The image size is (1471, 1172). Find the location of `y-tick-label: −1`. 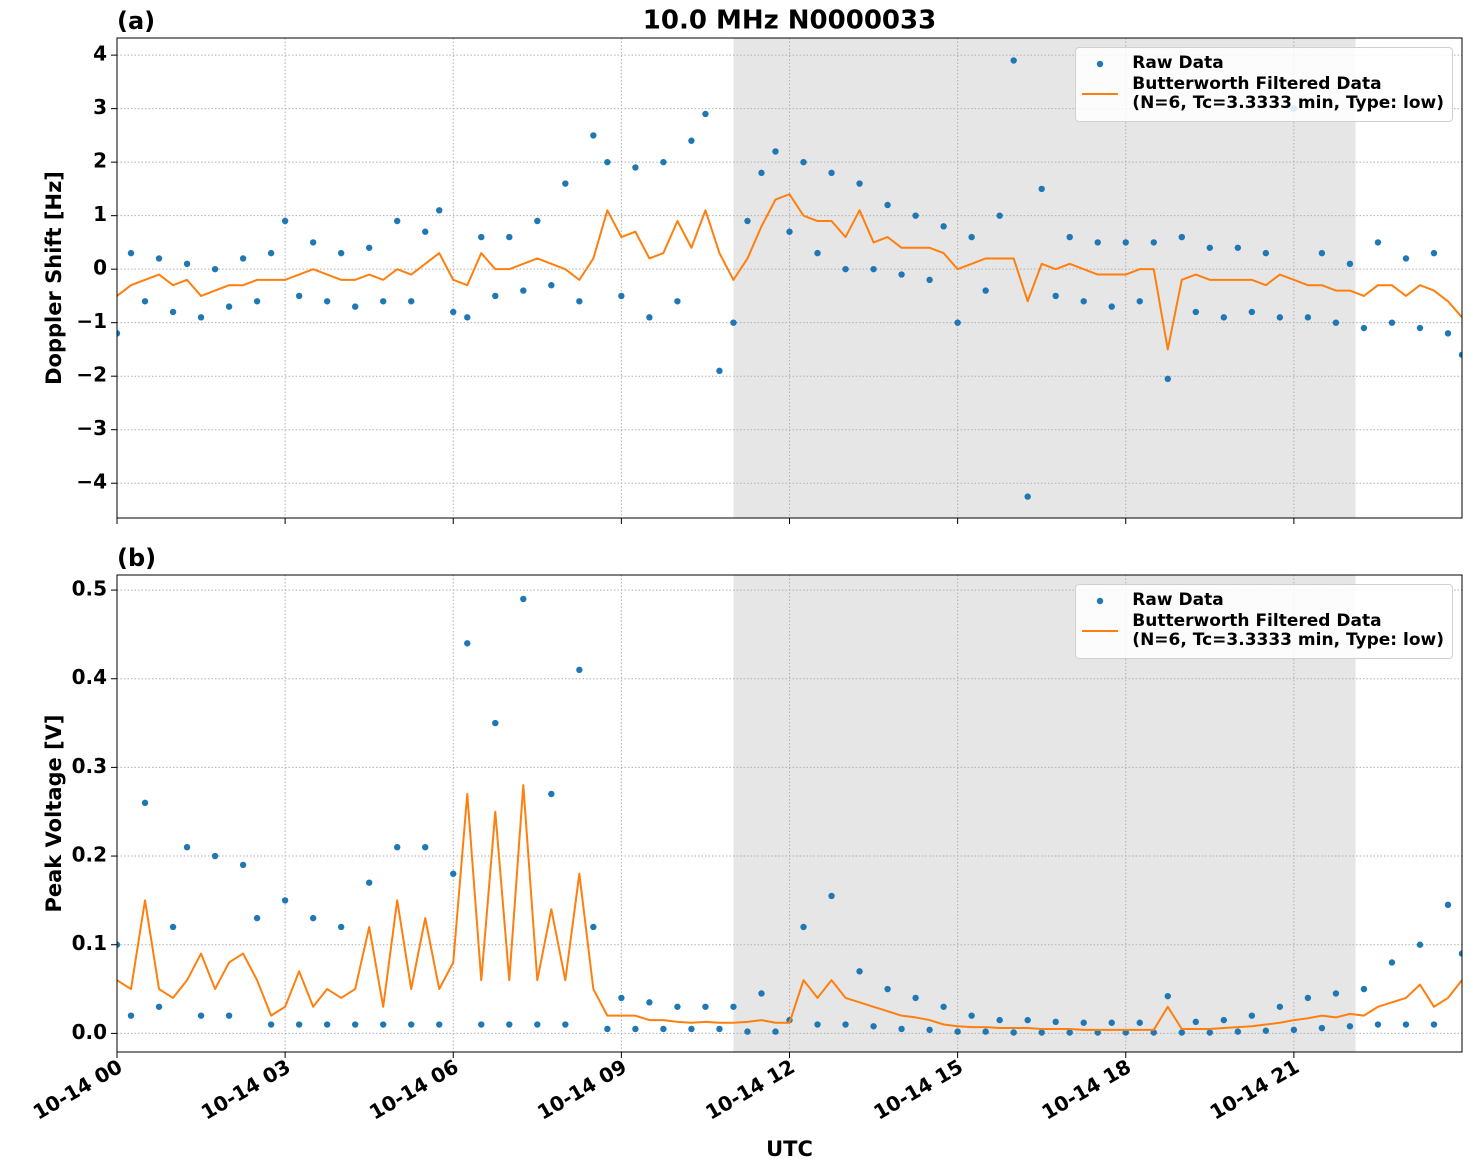

y-tick-label: −1 is located at coordinates (91, 321).